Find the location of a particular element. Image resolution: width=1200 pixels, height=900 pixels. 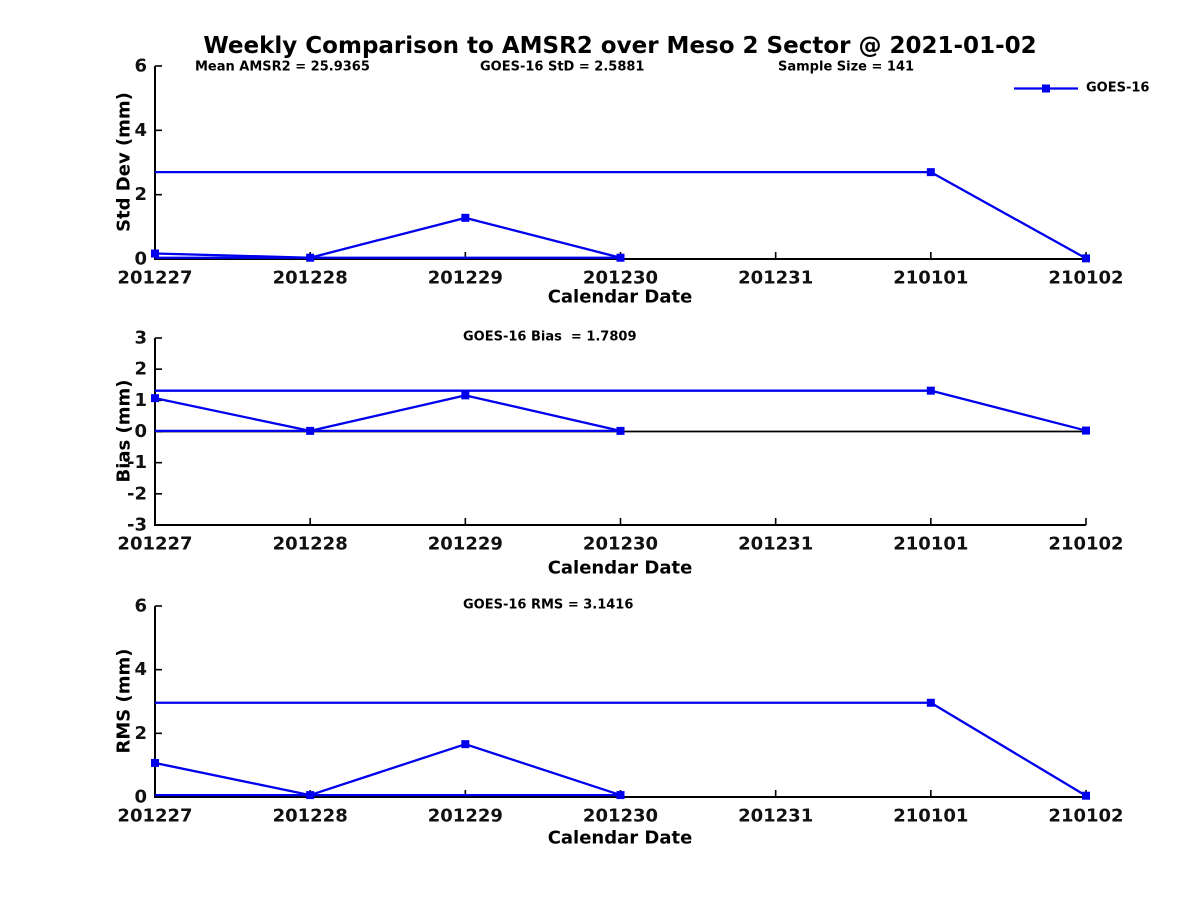

svg-text: -1 is located at coordinates (137, 462).